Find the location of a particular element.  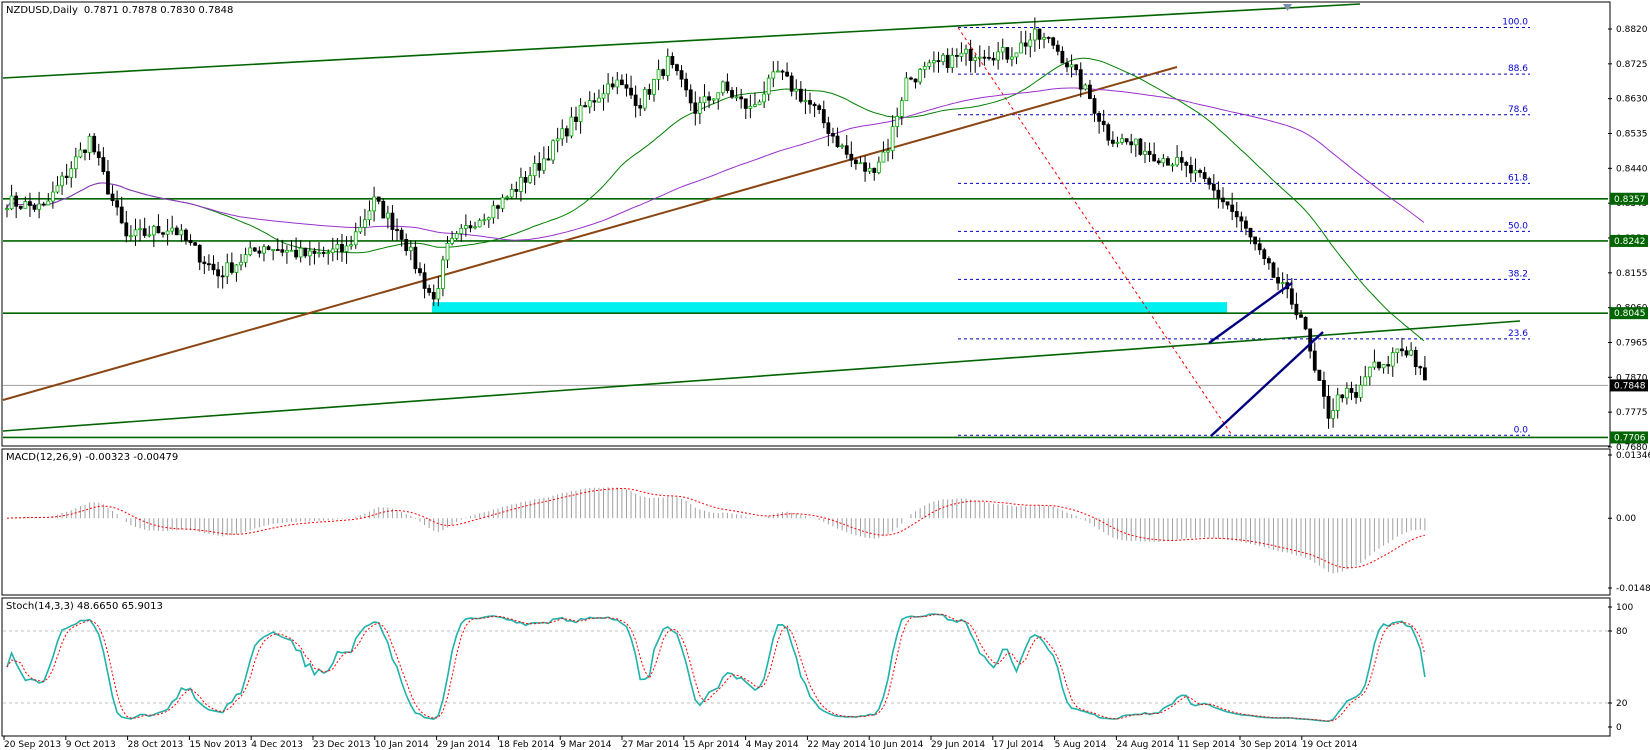

x-tick-label: 5 Aug 2014 is located at coordinates (1081, 745).